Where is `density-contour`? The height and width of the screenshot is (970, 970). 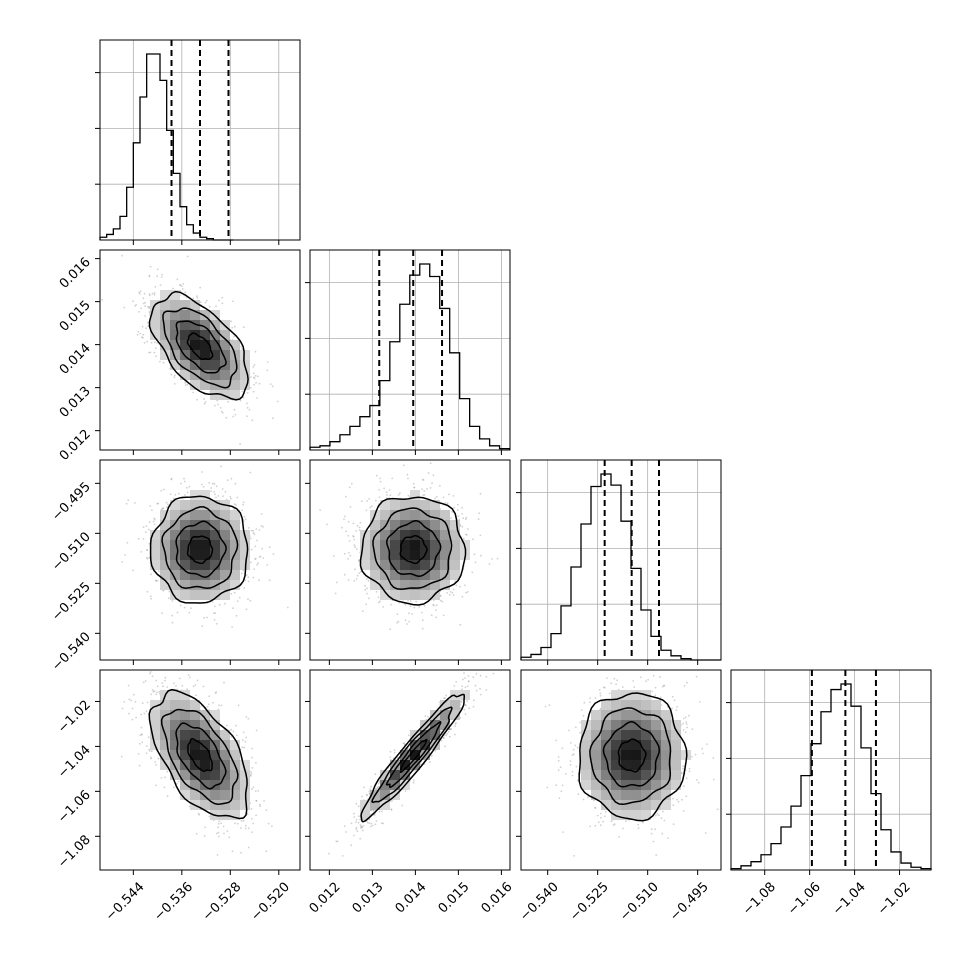
density-contour is located at coordinates (414, 548).